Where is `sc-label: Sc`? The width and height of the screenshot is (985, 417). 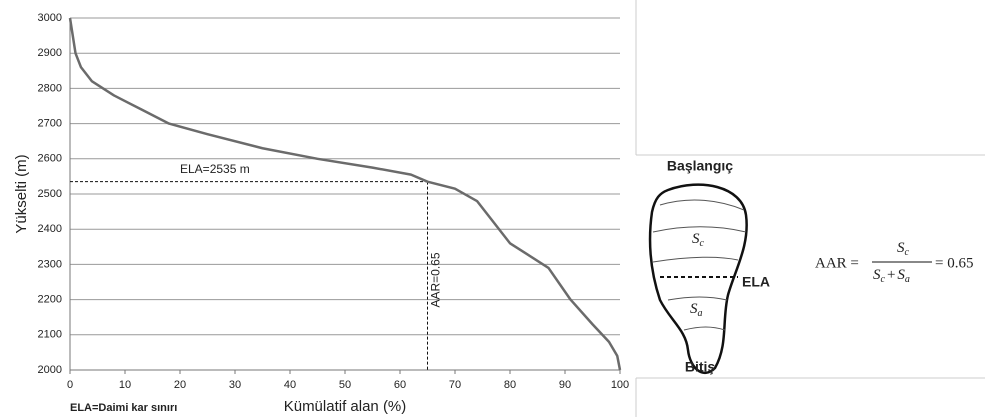 sc-label: Sc is located at coordinates (698, 240).